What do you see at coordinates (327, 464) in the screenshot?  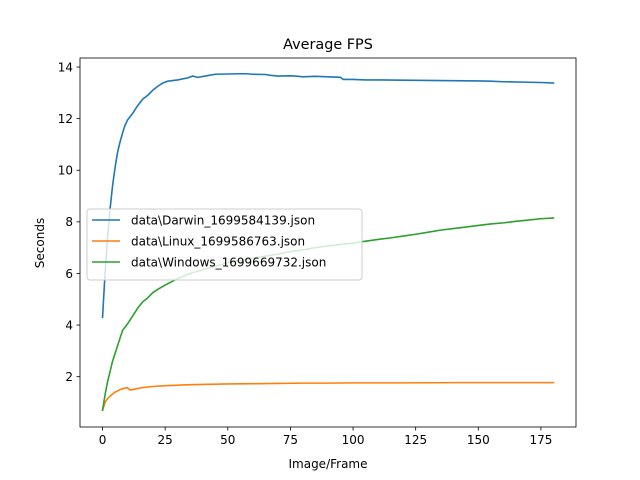 I see `x-axis-label: Image/Frame` at bounding box center [327, 464].